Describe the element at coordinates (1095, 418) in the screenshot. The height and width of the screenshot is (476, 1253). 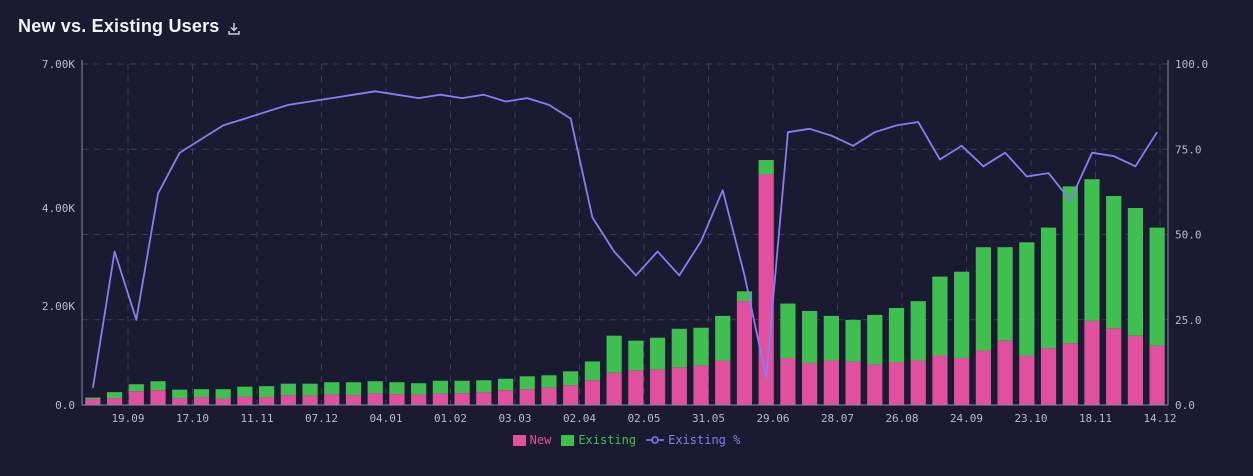
I see `x-tick-label: 18.11` at that location.